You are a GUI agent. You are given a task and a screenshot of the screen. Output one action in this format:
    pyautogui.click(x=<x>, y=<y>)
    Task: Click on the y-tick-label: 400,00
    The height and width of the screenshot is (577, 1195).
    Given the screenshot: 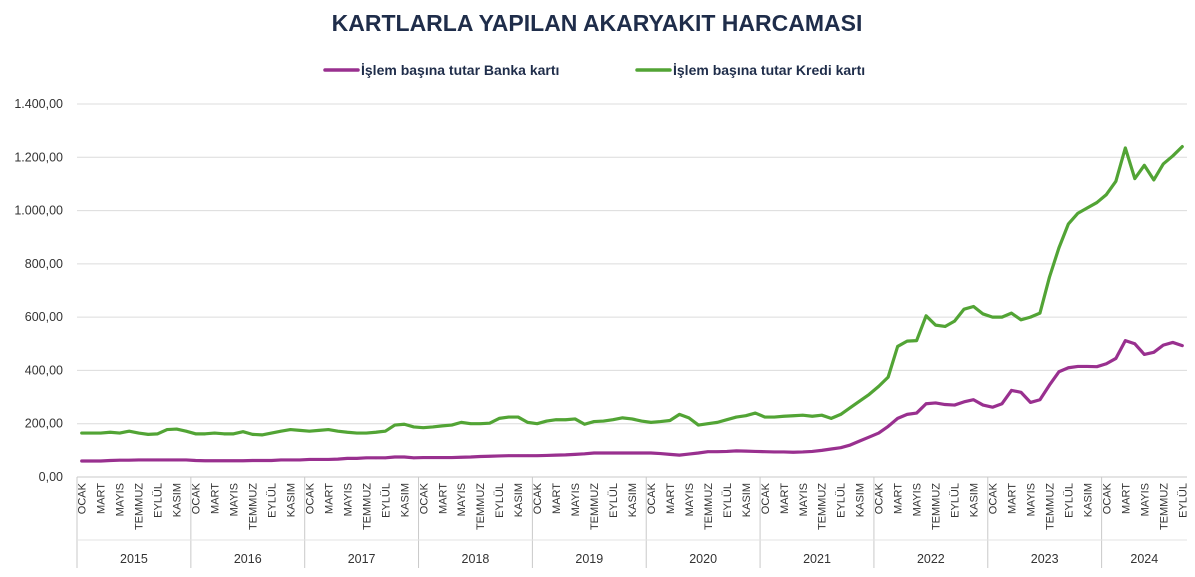 What is the action you would take?
    pyautogui.click(x=44, y=370)
    